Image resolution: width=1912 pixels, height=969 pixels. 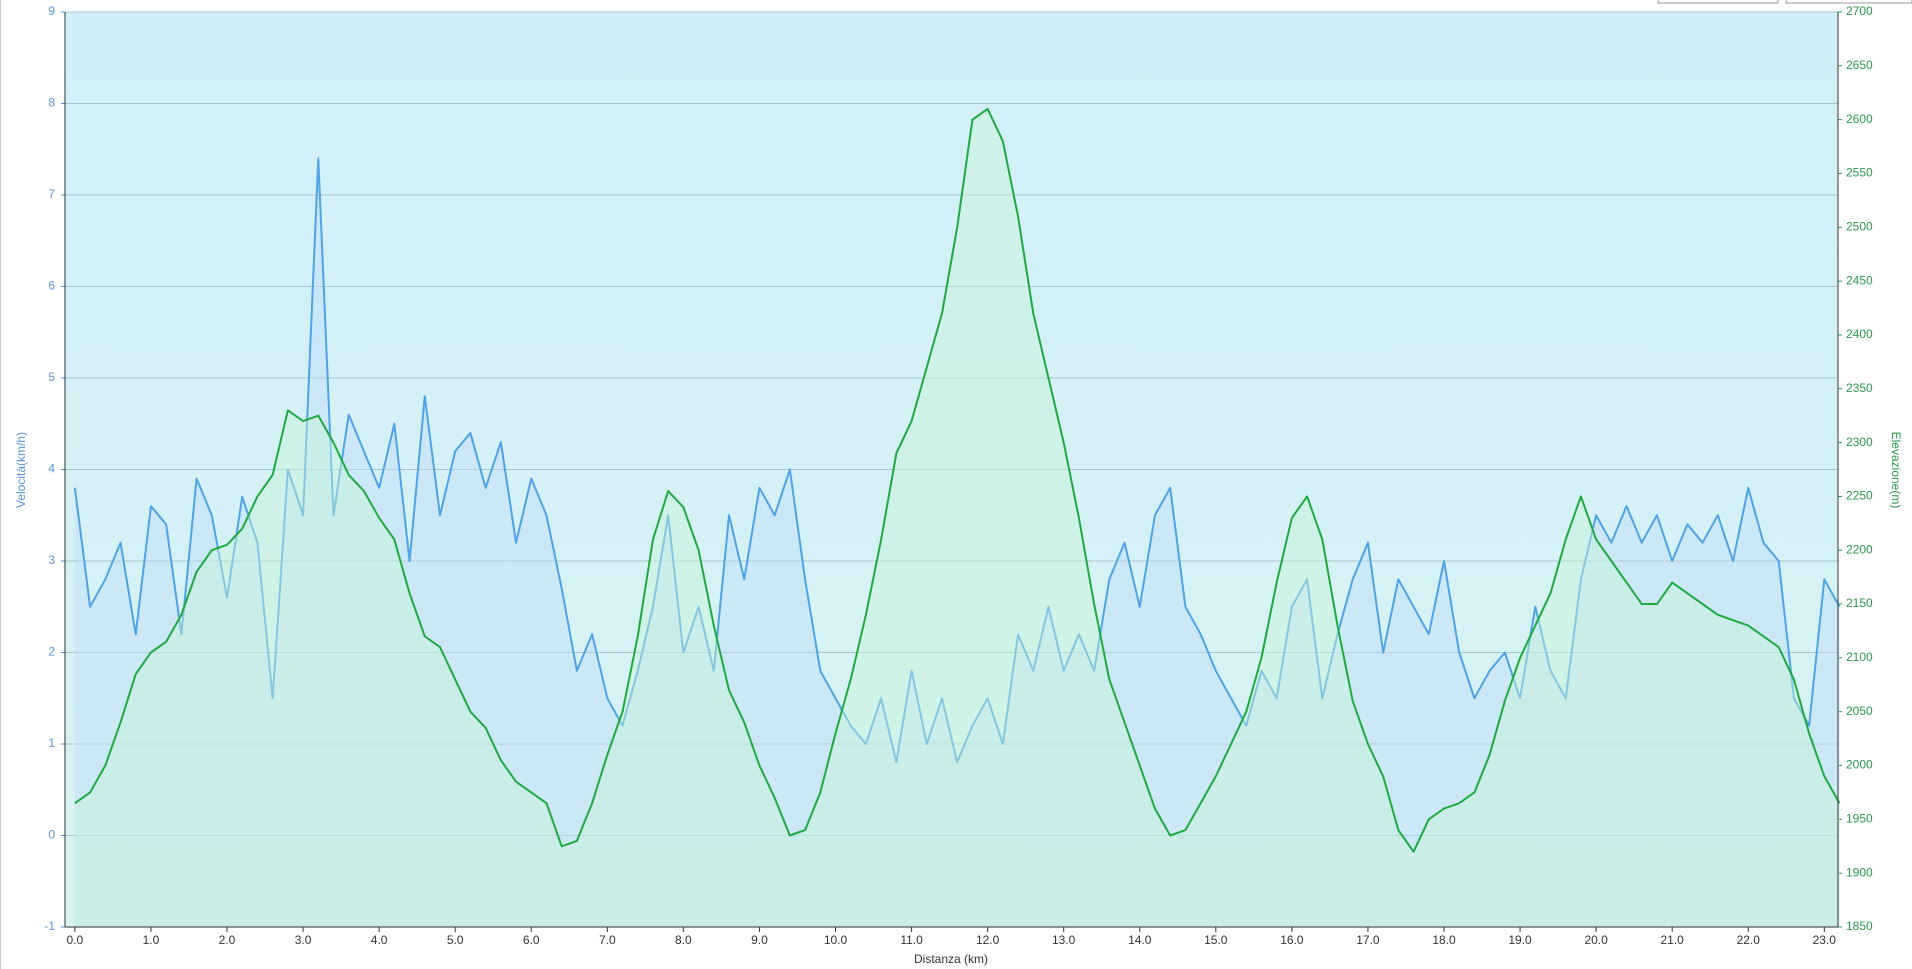 I want to click on x-tick-label: 11.0, so click(x=911, y=940).